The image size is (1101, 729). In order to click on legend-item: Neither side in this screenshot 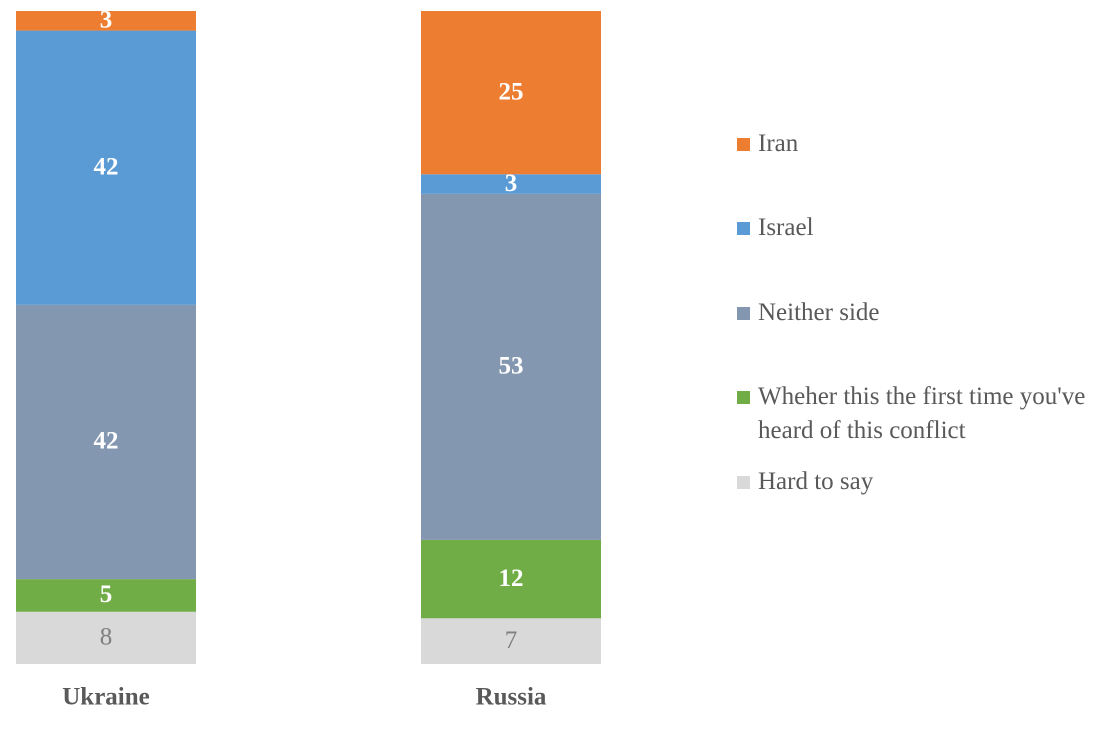, I will do `click(912, 313)`.